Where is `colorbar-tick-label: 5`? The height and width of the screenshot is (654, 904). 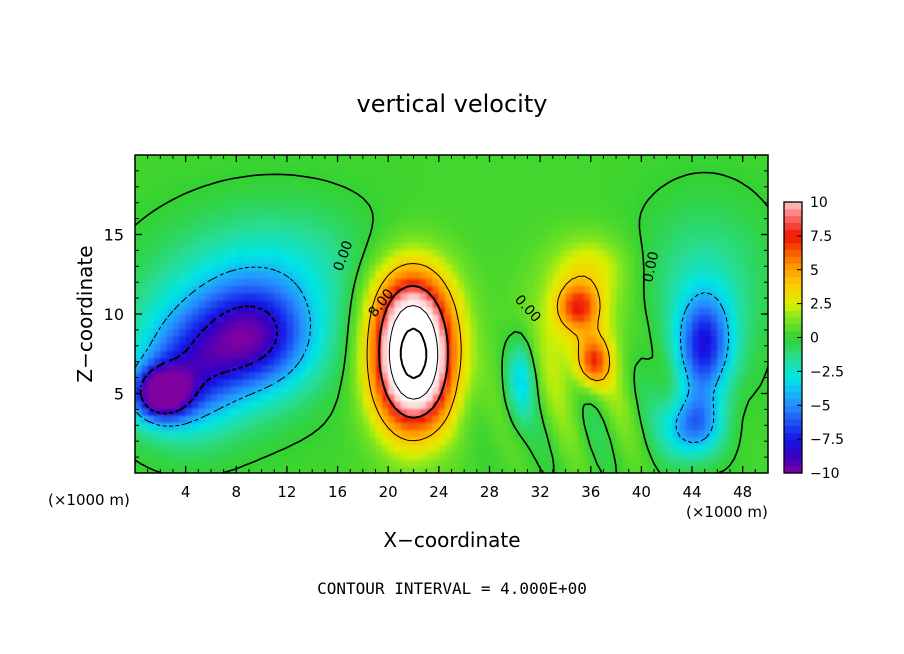 colorbar-tick-label: 5 is located at coordinates (814, 271).